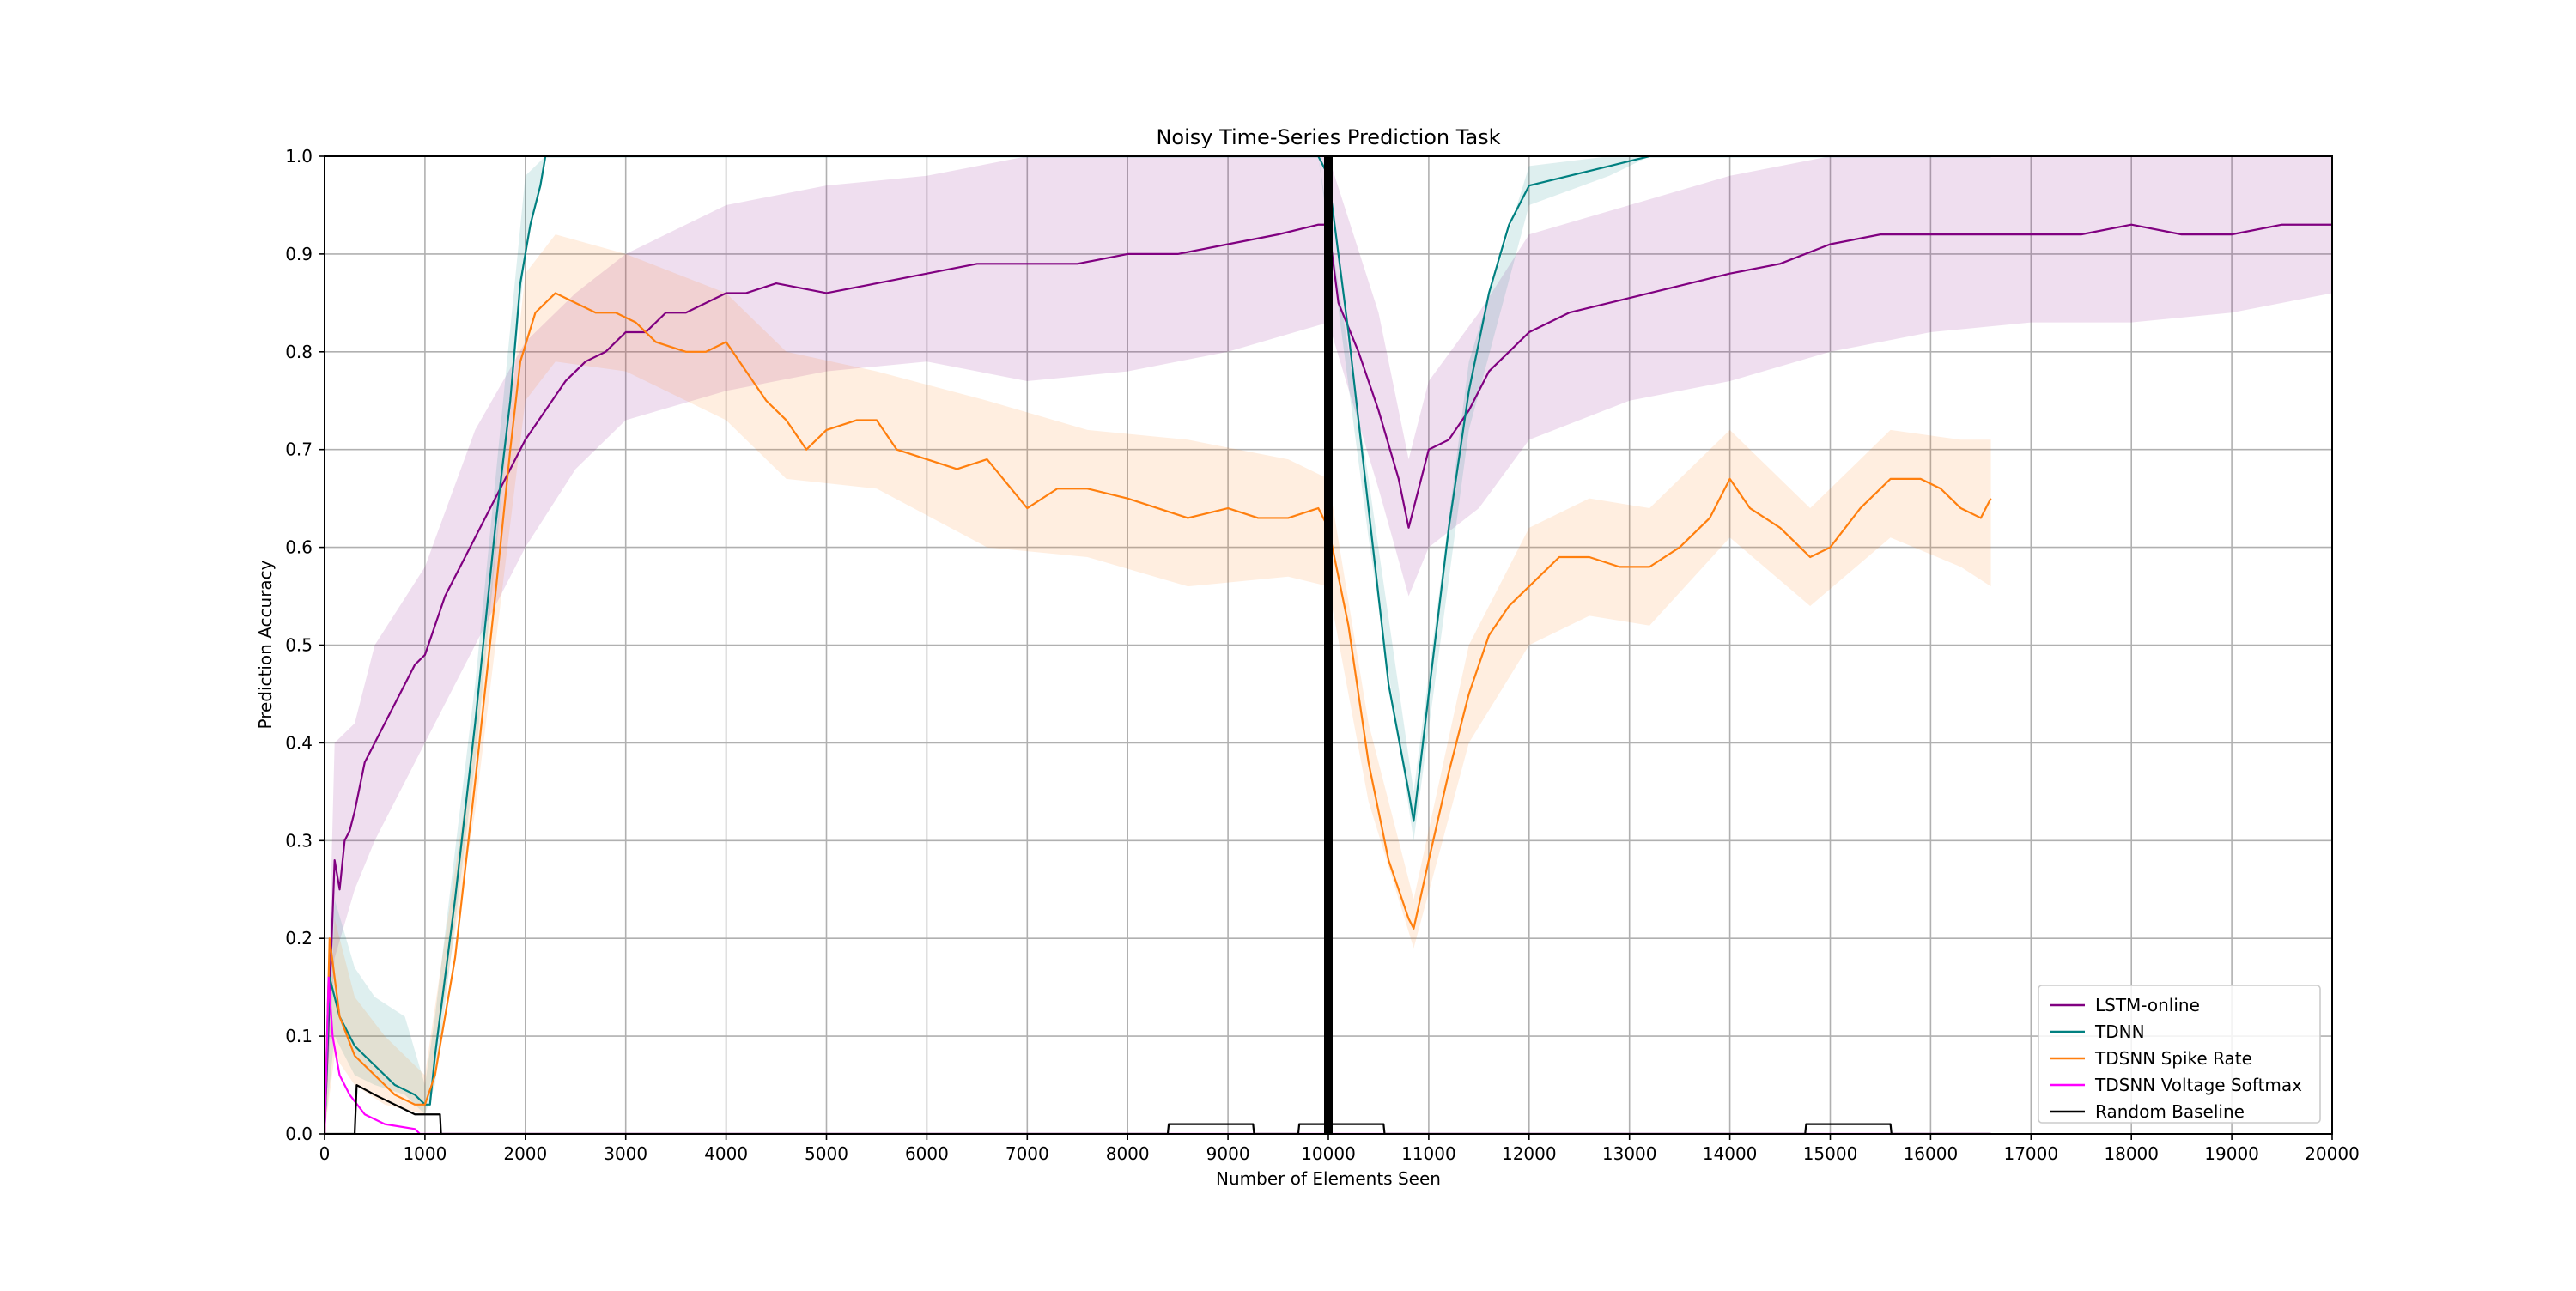 This screenshot has height=1291, width=2576. Describe the element at coordinates (1328, 1154) in the screenshot. I see `x-tick-label: 10000` at that location.